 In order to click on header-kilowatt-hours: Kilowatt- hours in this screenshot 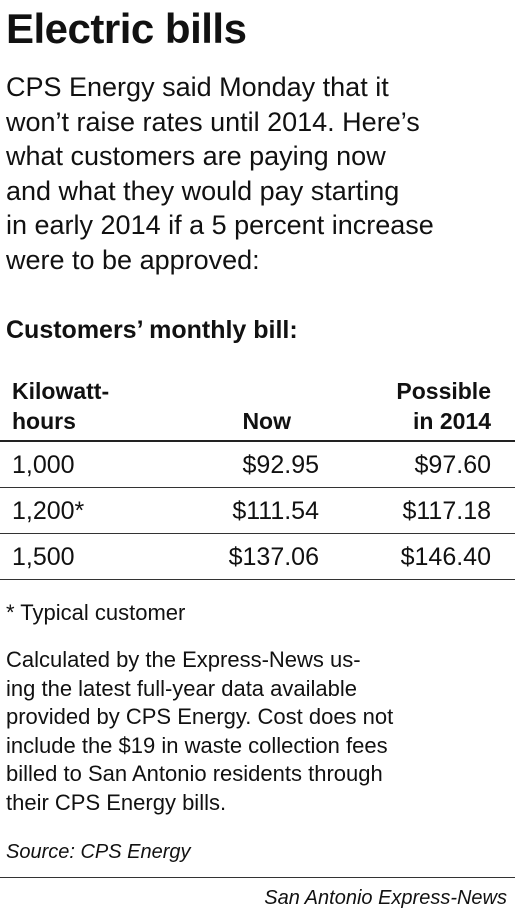, I will do `click(60, 406)`.